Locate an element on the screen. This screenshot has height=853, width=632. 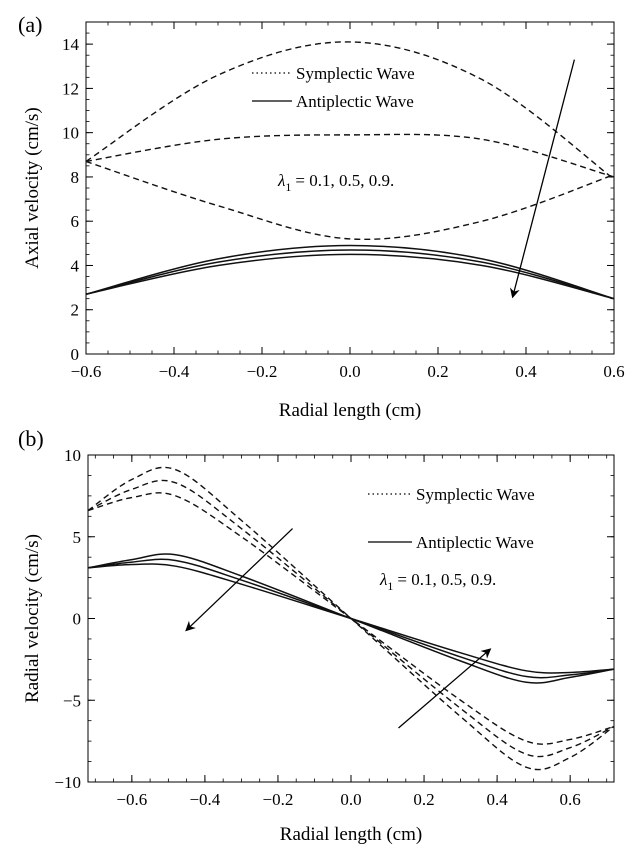
y-axis-title: Radial velocity (cm/s) is located at coordinates (32, 618).